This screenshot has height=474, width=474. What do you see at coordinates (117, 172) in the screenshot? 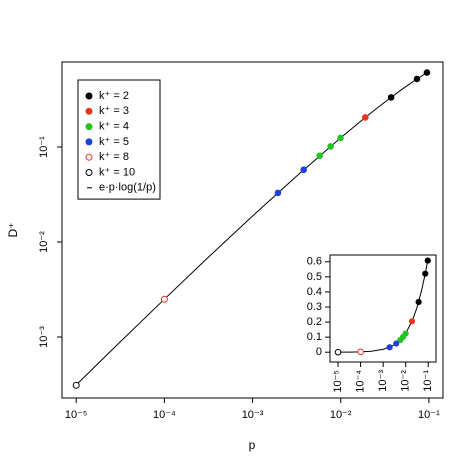
I see `legend-label: k⁺ = 10` at bounding box center [117, 172].